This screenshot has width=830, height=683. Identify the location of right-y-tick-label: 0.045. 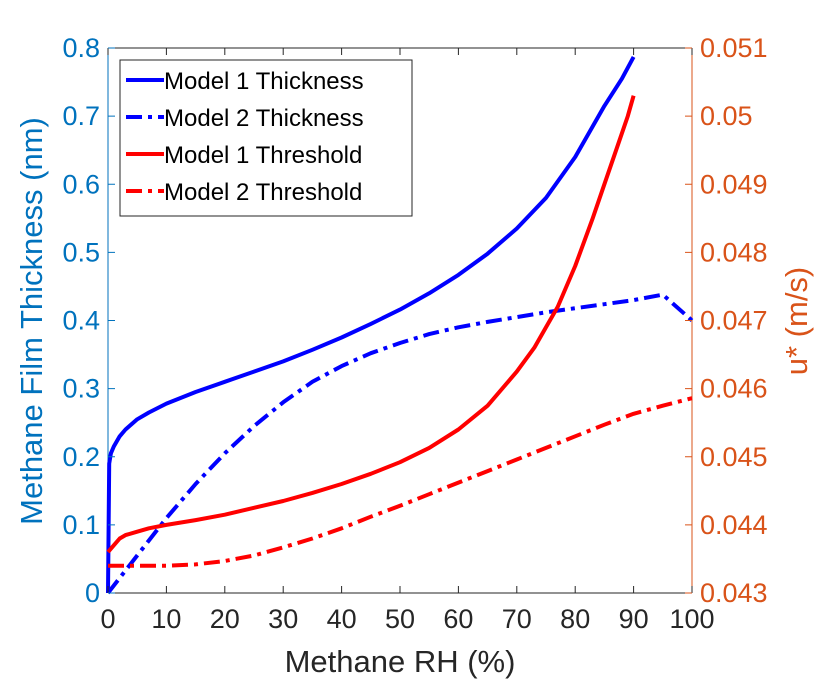
(734, 457).